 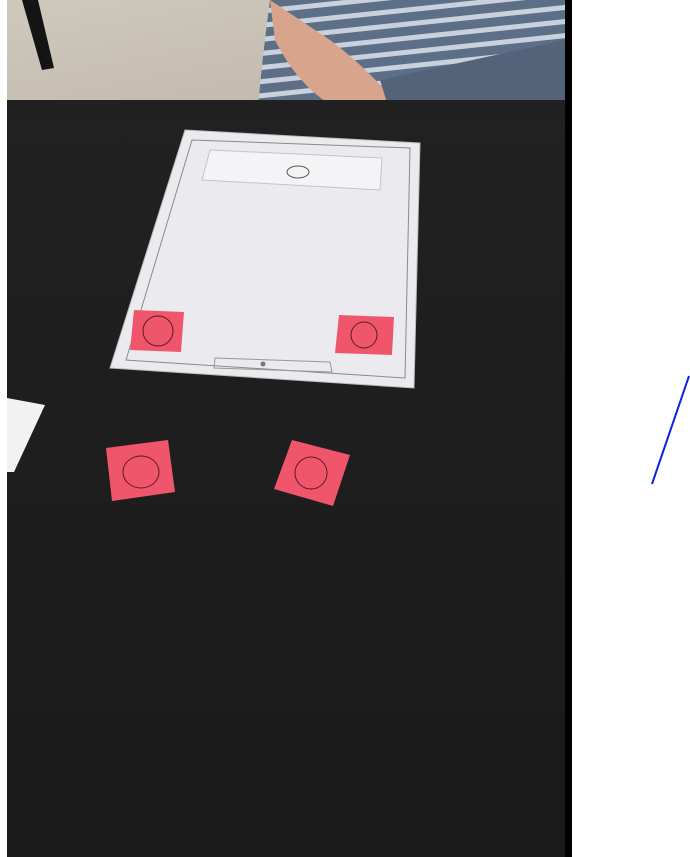 I want to click on paper-corner, so click(x=26, y=435).